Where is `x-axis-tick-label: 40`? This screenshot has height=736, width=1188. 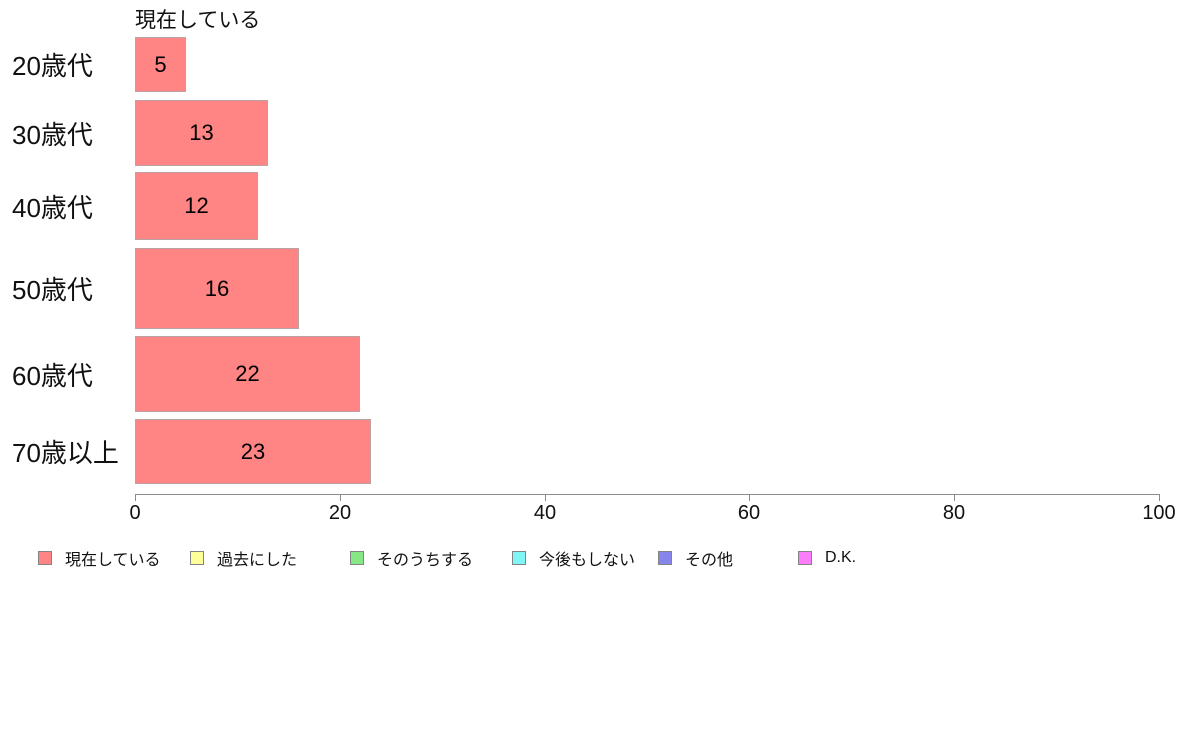
x-axis-tick-label: 40 is located at coordinates (545, 513).